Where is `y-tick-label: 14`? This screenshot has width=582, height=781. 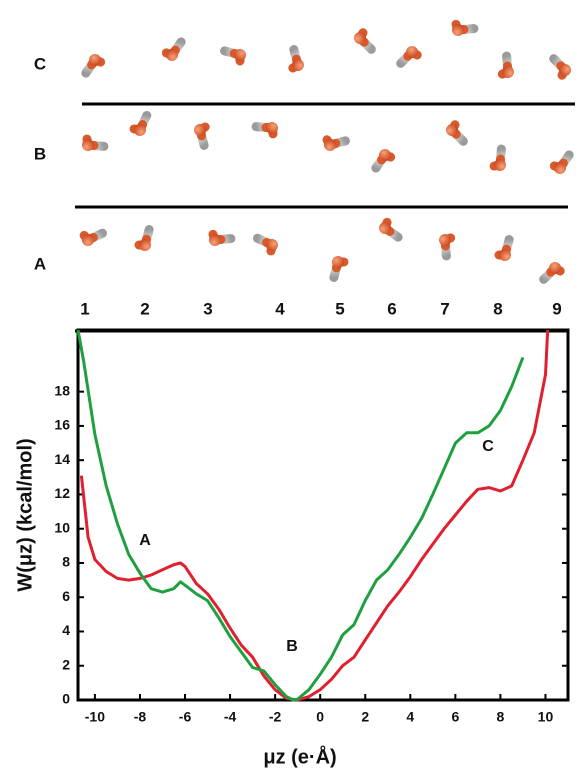
y-tick-label: 14 is located at coordinates (62, 459).